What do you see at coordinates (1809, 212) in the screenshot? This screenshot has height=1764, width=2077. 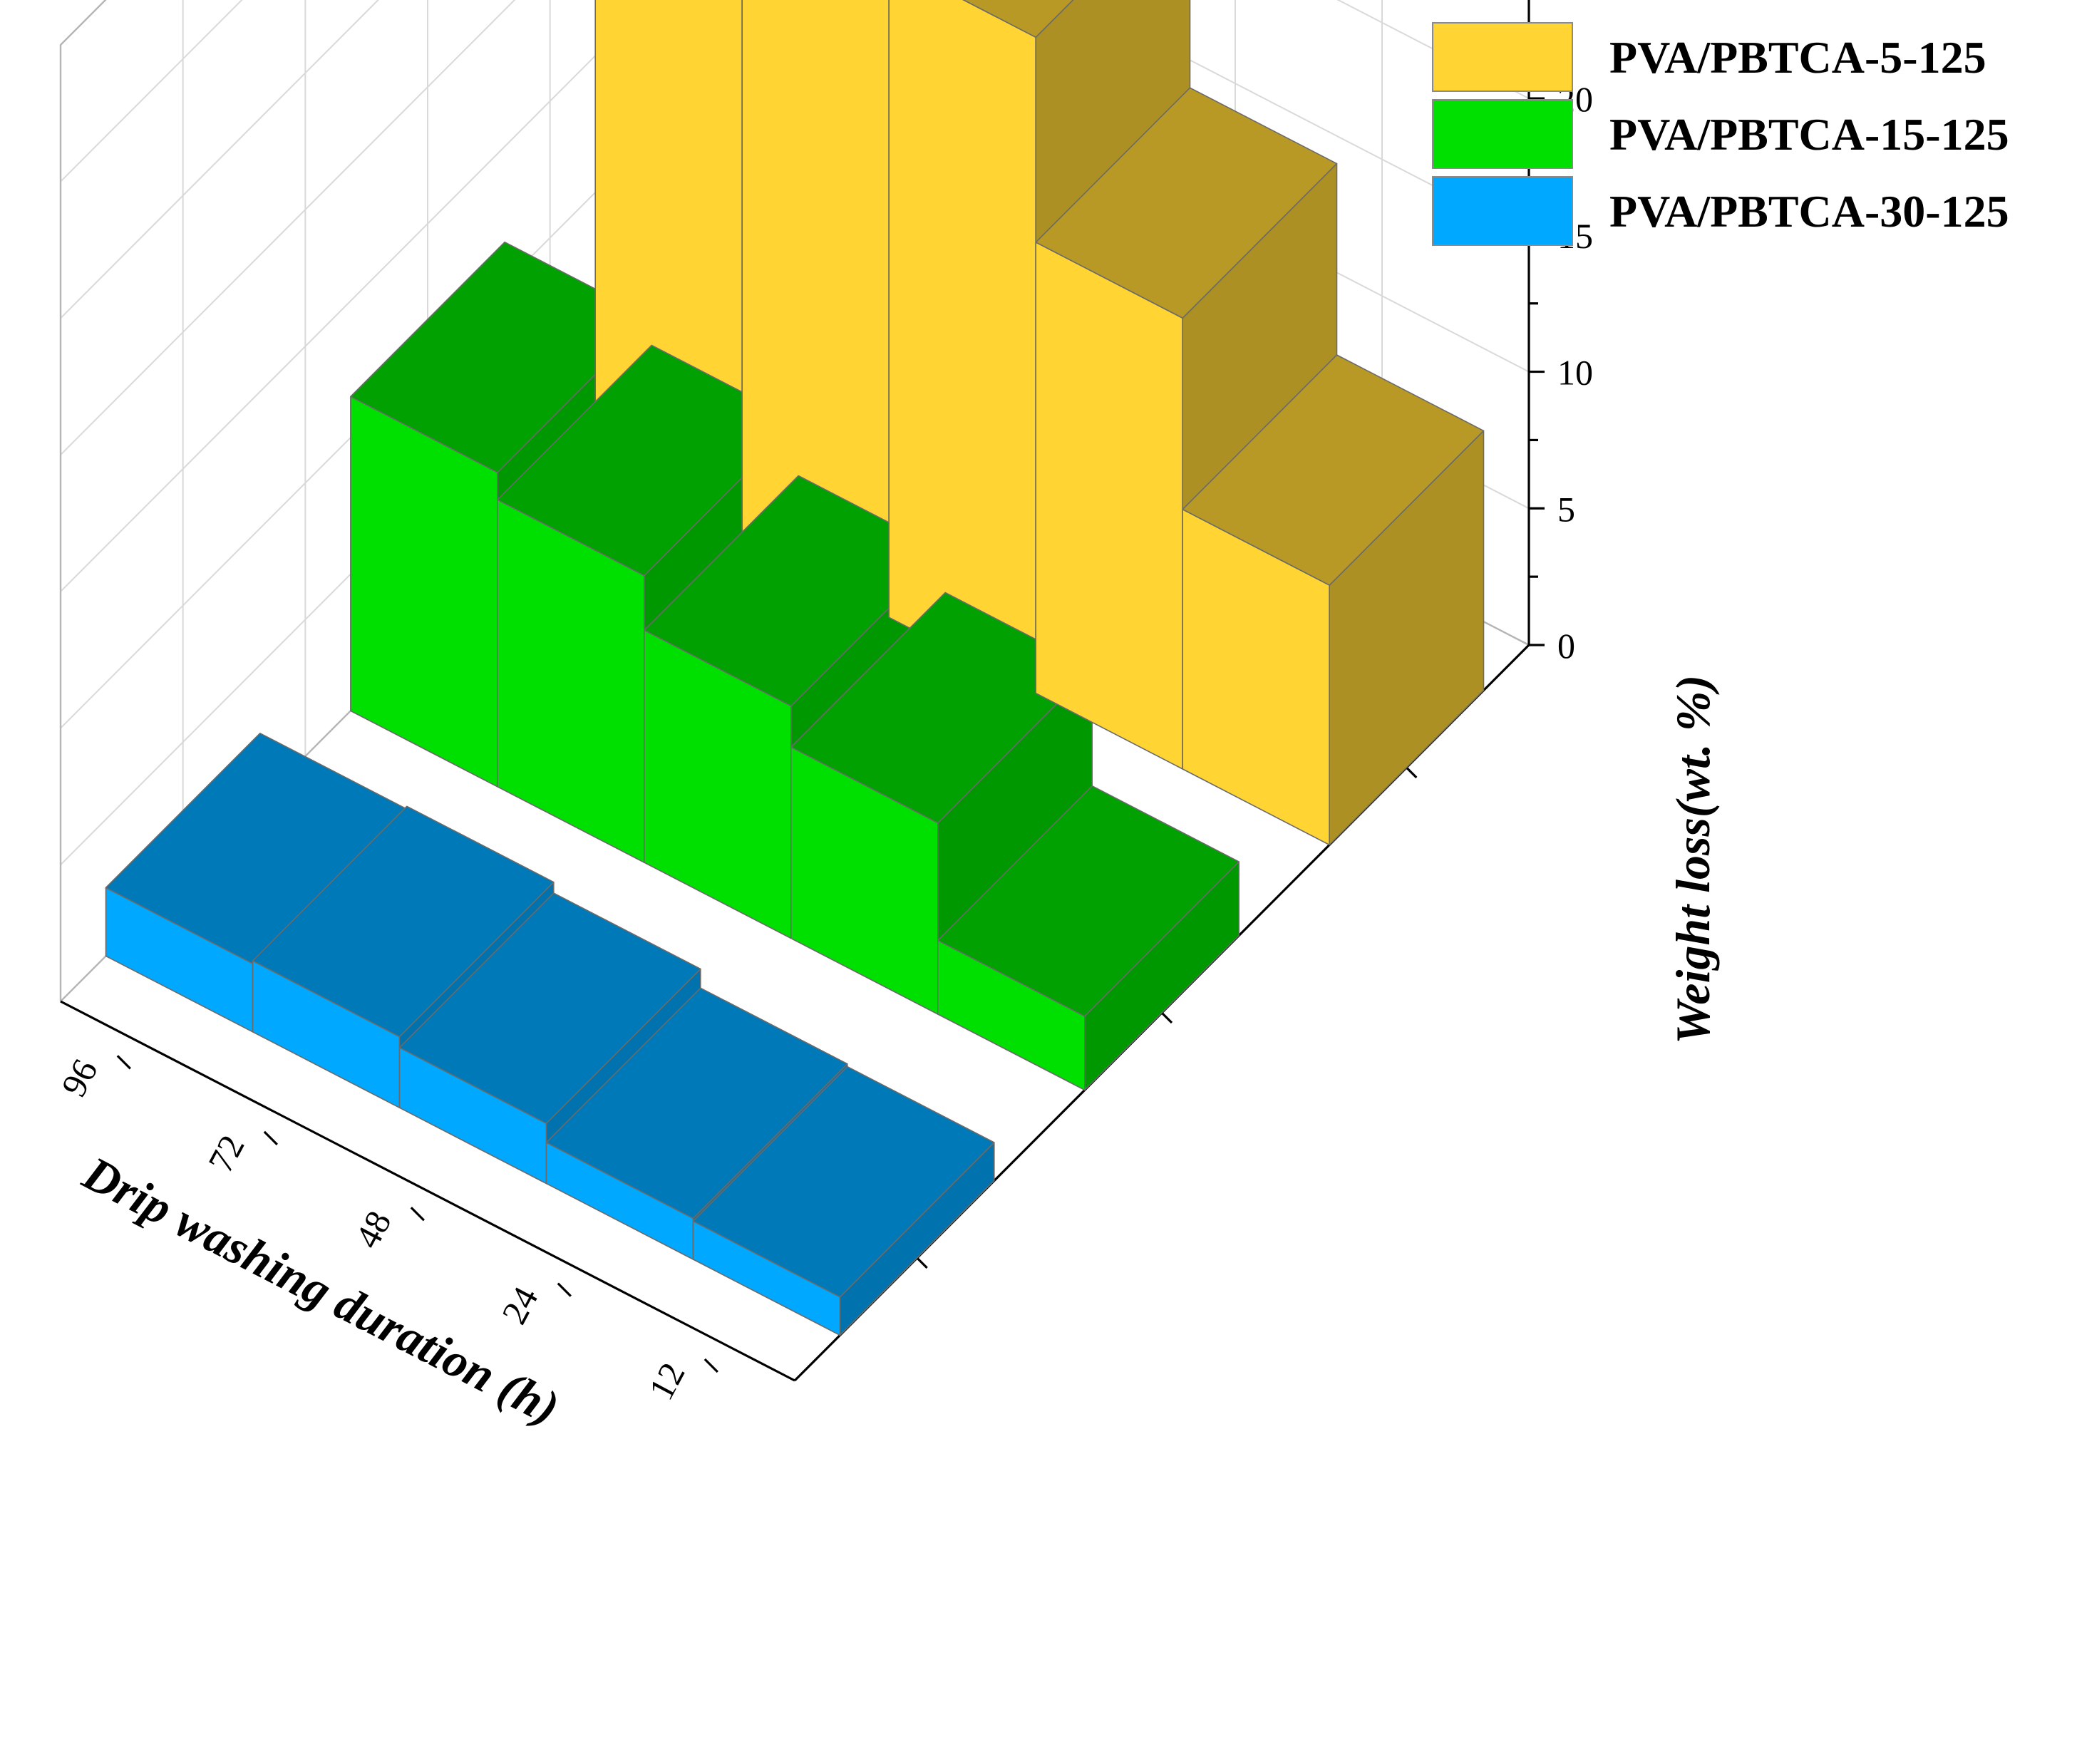 I see `legend-label: PVA/PBTCA-30-125` at bounding box center [1809, 212].